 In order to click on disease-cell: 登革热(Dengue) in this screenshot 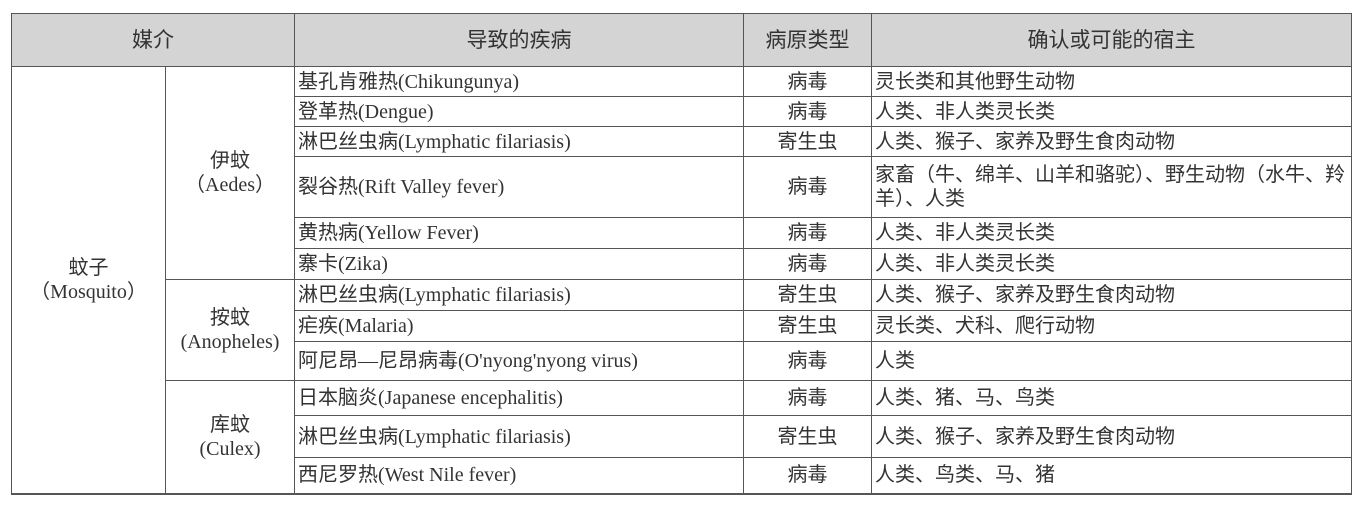, I will do `click(519, 111)`.